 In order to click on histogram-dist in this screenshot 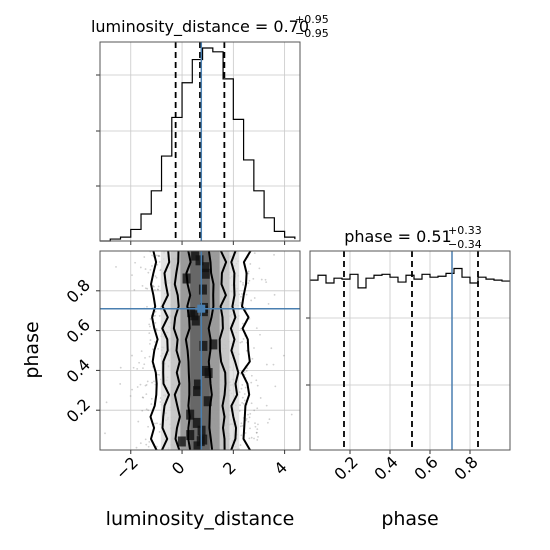, I will do `click(198, 144)`.